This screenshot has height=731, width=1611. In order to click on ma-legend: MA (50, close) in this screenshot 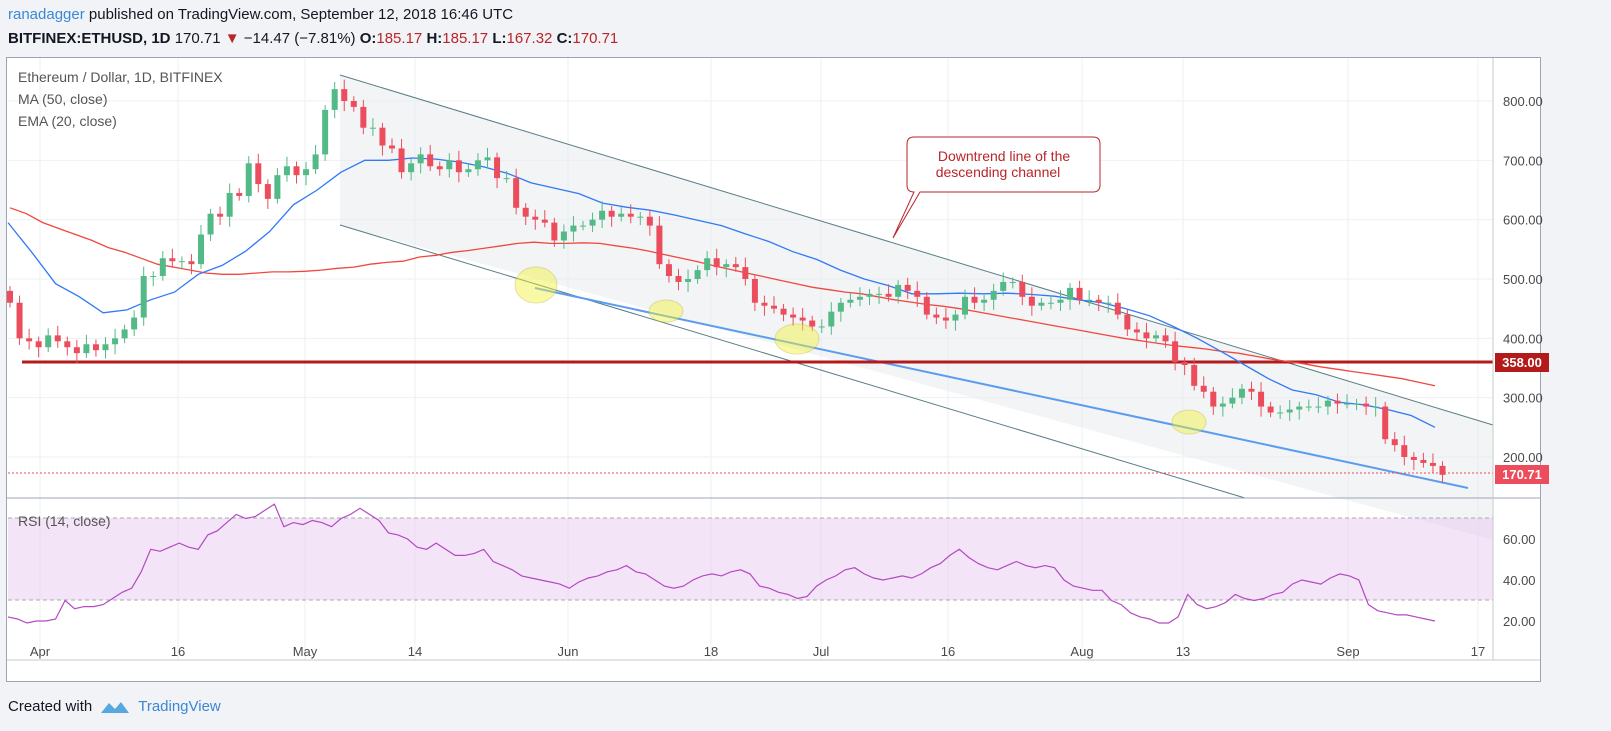, I will do `click(62, 99)`.